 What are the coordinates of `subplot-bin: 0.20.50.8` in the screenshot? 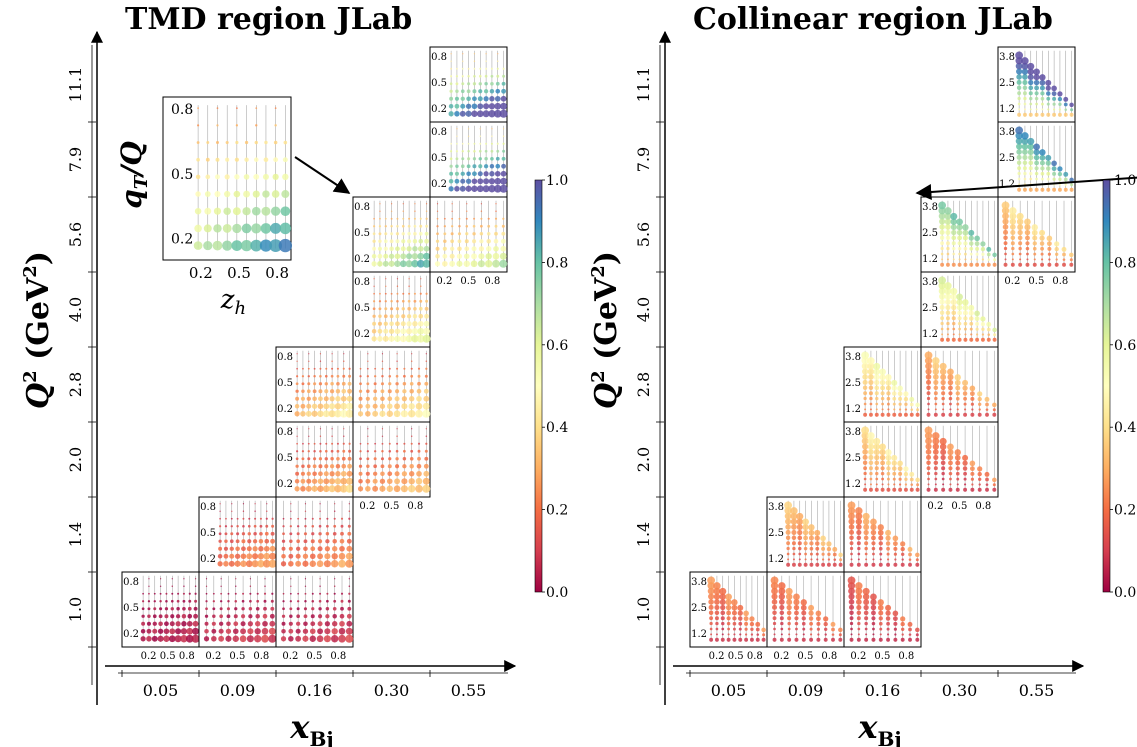 It's located at (237, 534).